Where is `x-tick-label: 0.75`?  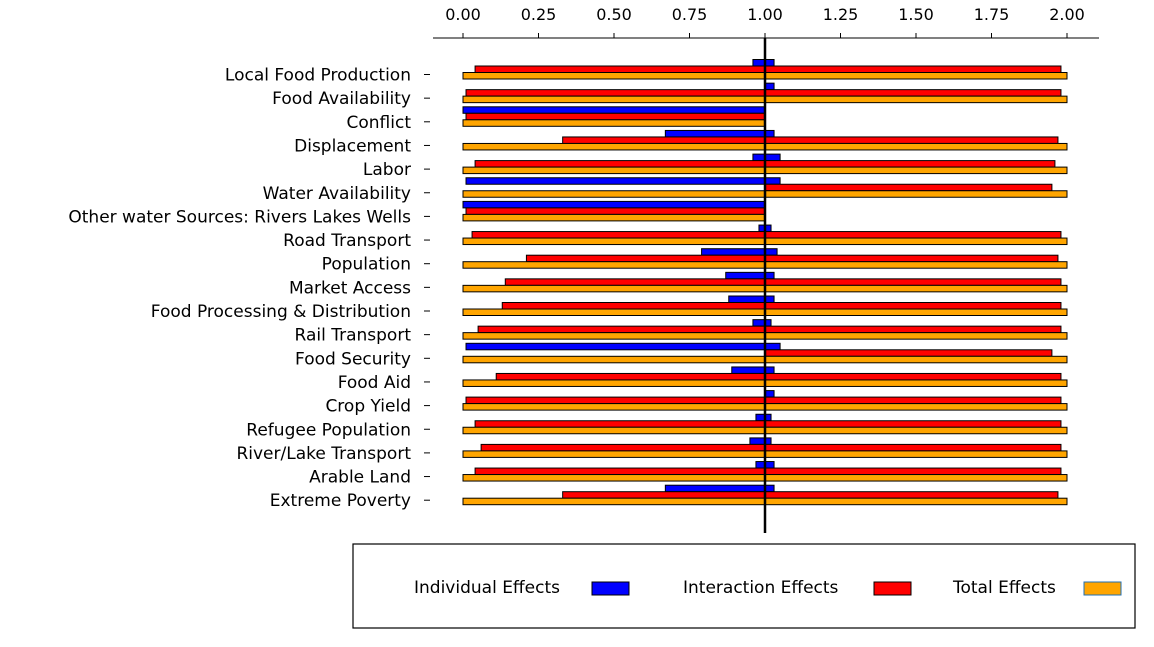
x-tick-label: 0.75 is located at coordinates (690, 14).